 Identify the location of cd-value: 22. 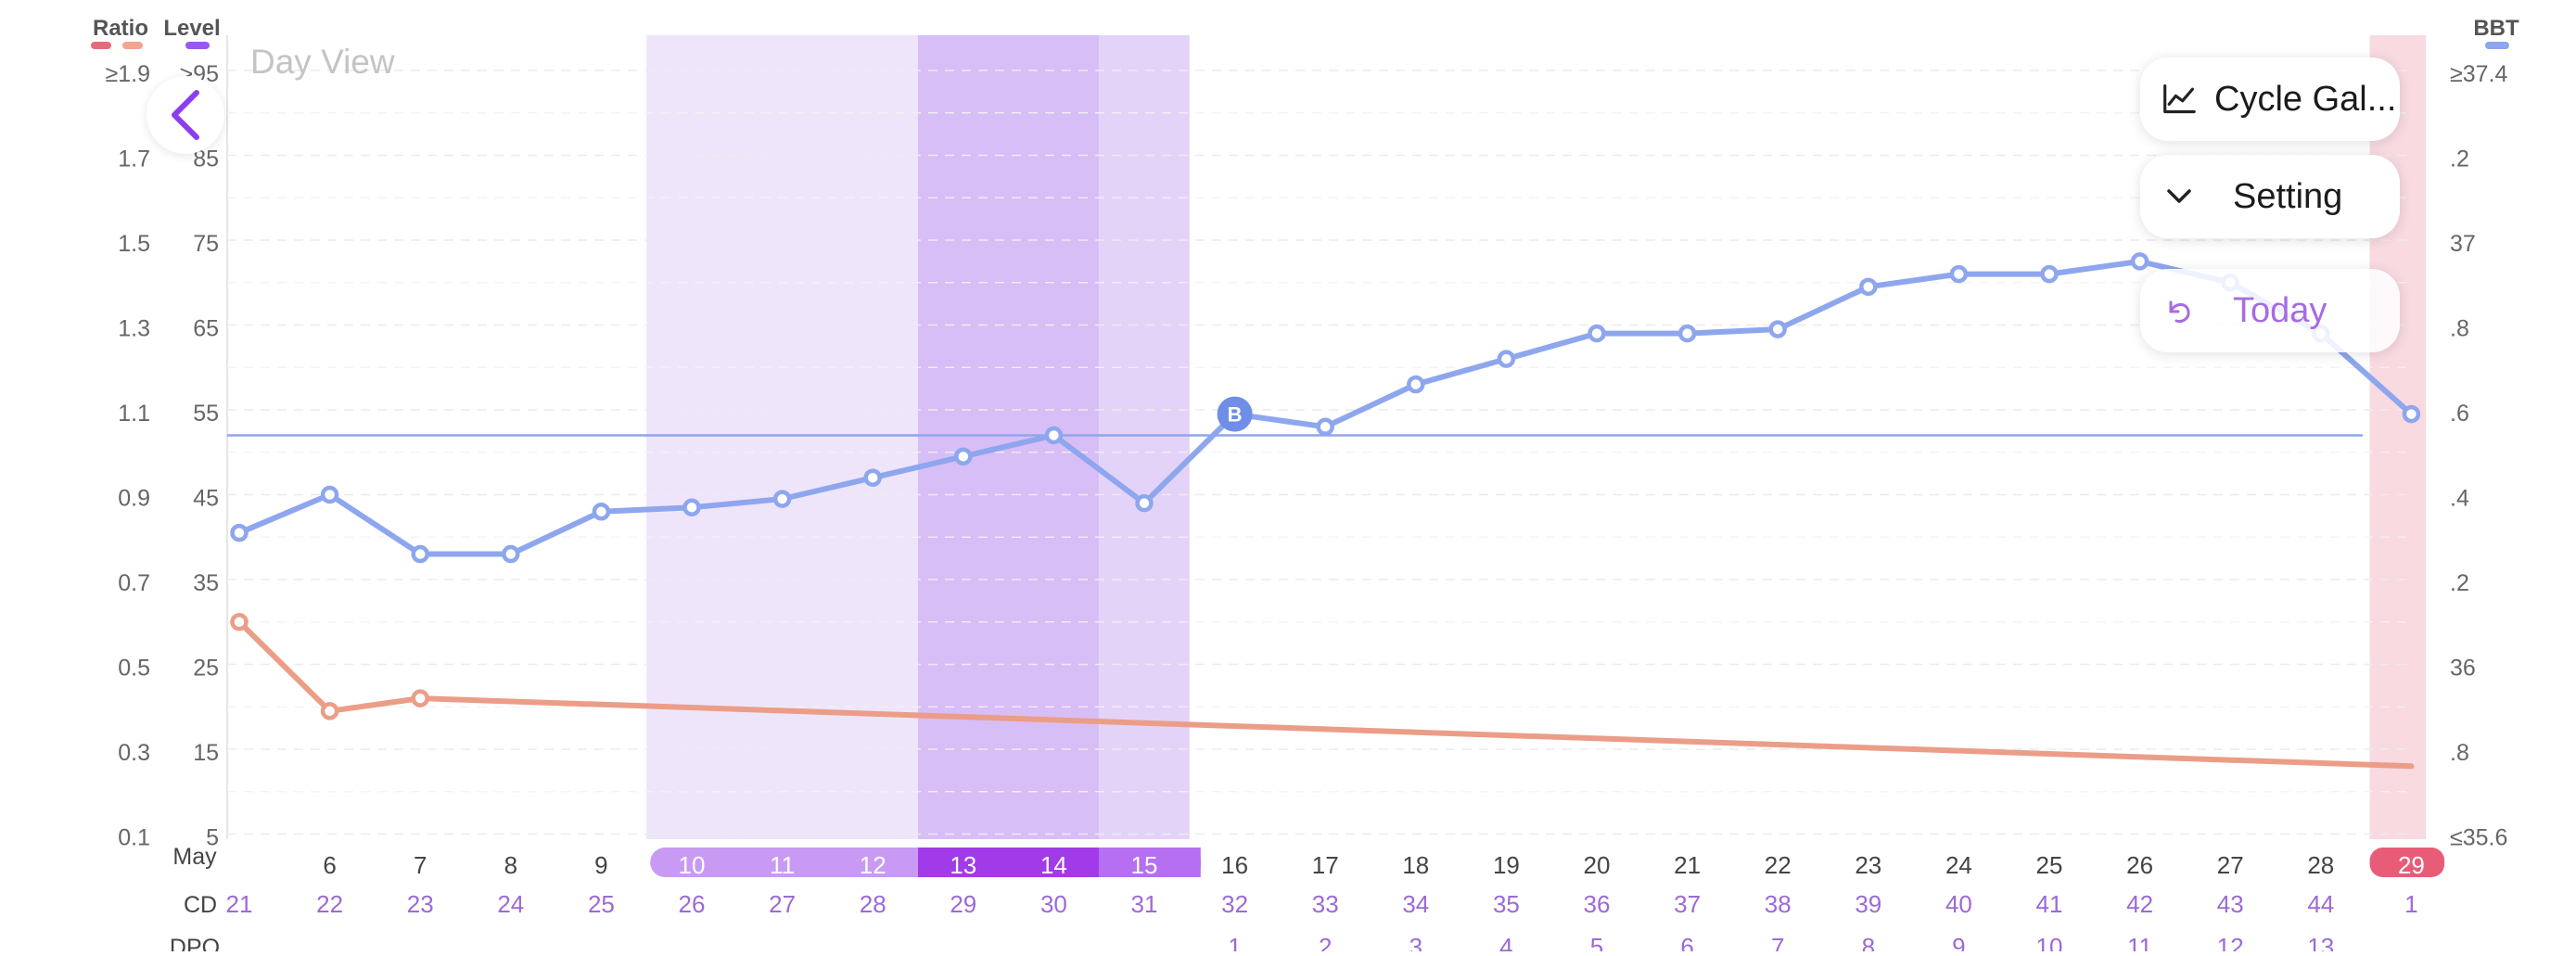
(329, 904).